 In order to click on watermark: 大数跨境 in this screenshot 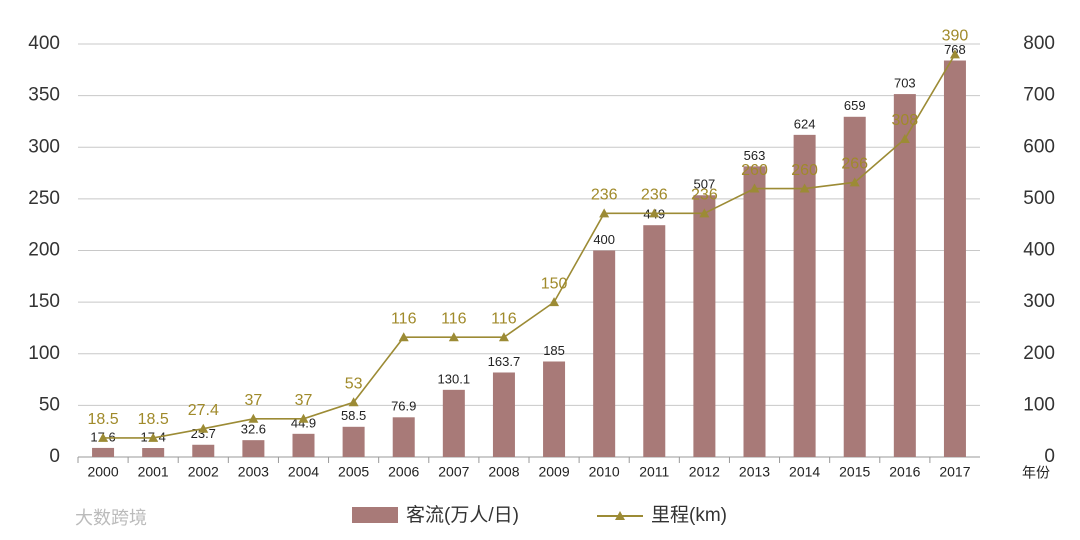, I will do `click(111, 518)`.